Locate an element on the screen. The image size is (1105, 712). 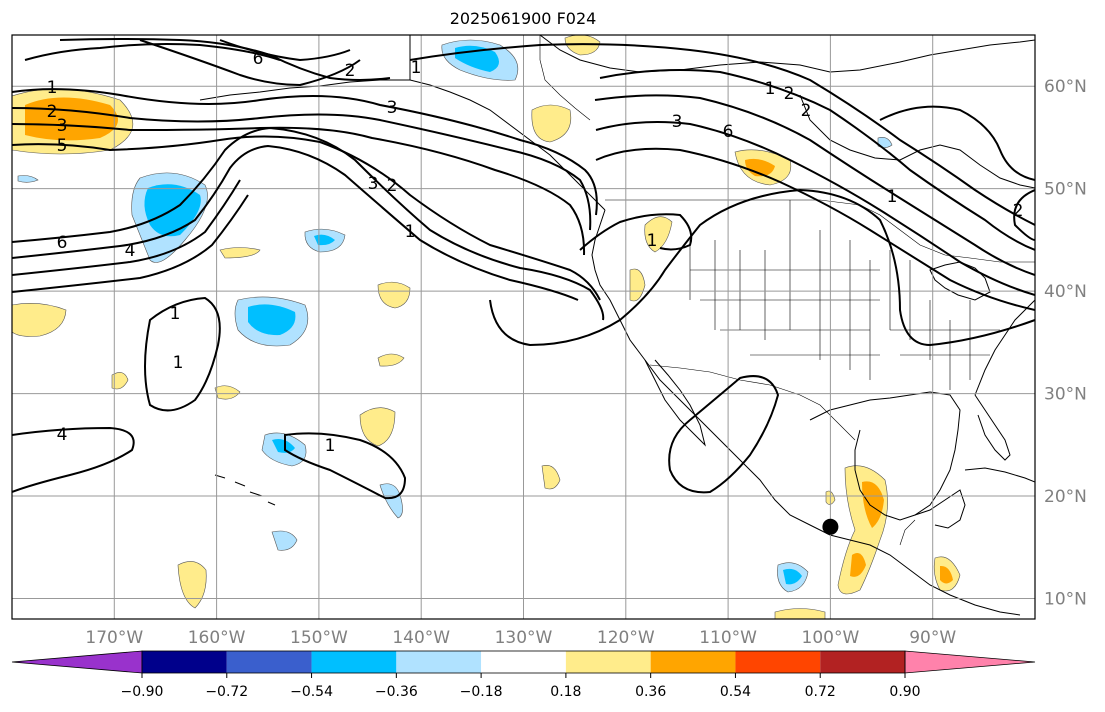
coastline-florida is located at coordinates (992, 427).